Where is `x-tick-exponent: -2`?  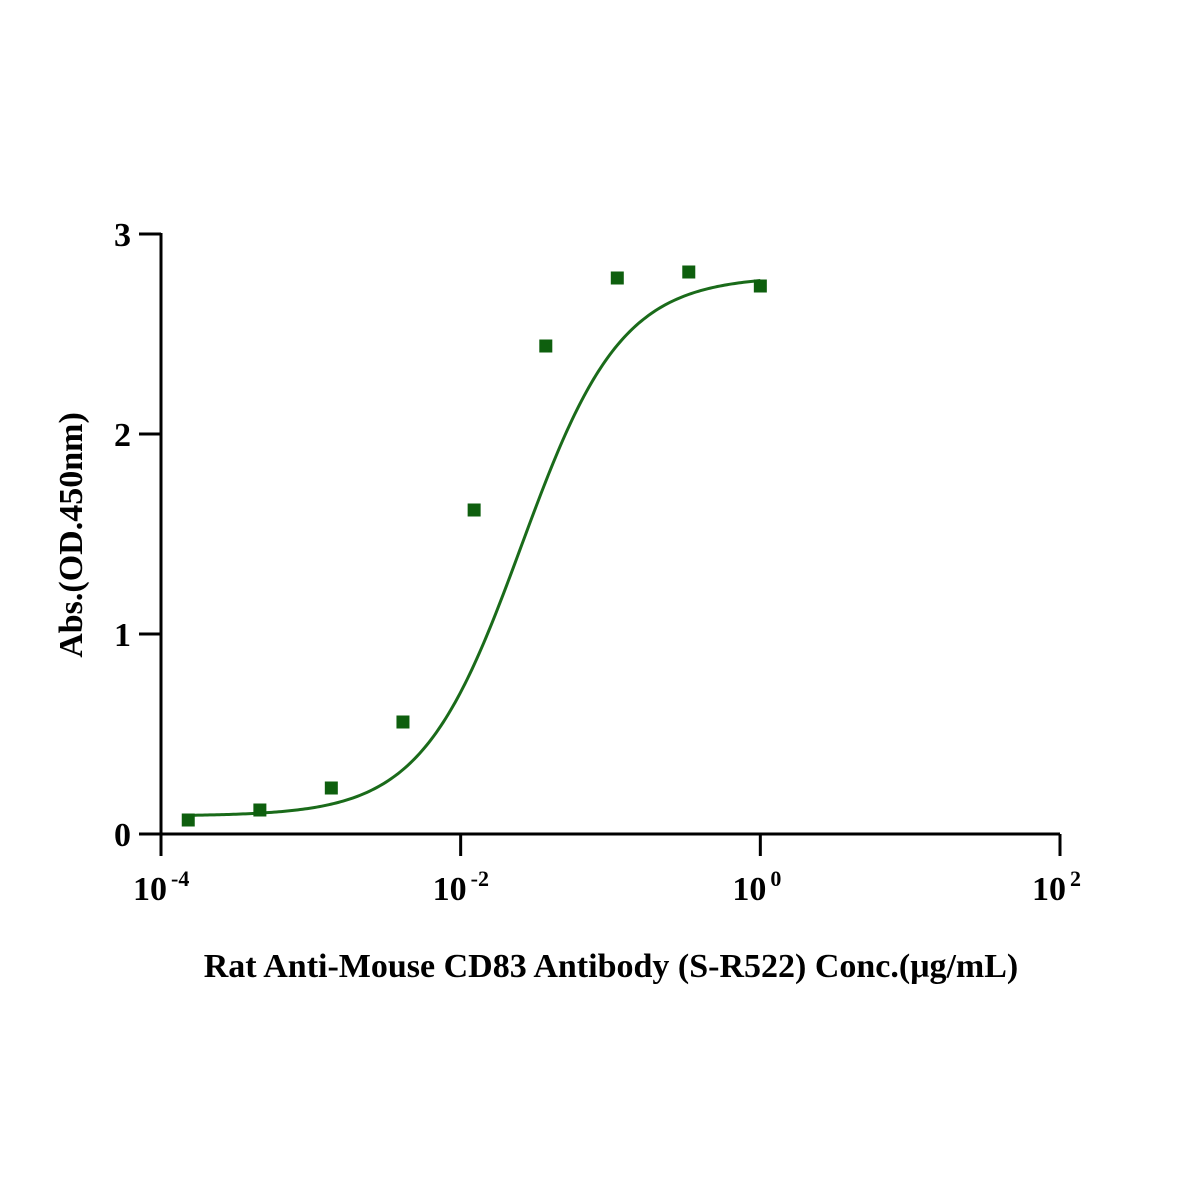
x-tick-exponent: -2 is located at coordinates (480, 878).